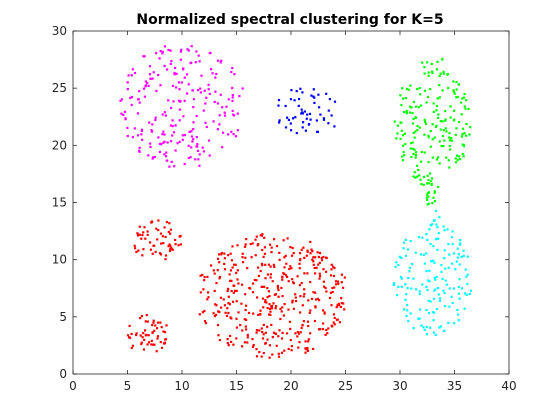 This screenshot has height=420, width=560. I want to click on x-tick-label: 0, so click(73, 386).